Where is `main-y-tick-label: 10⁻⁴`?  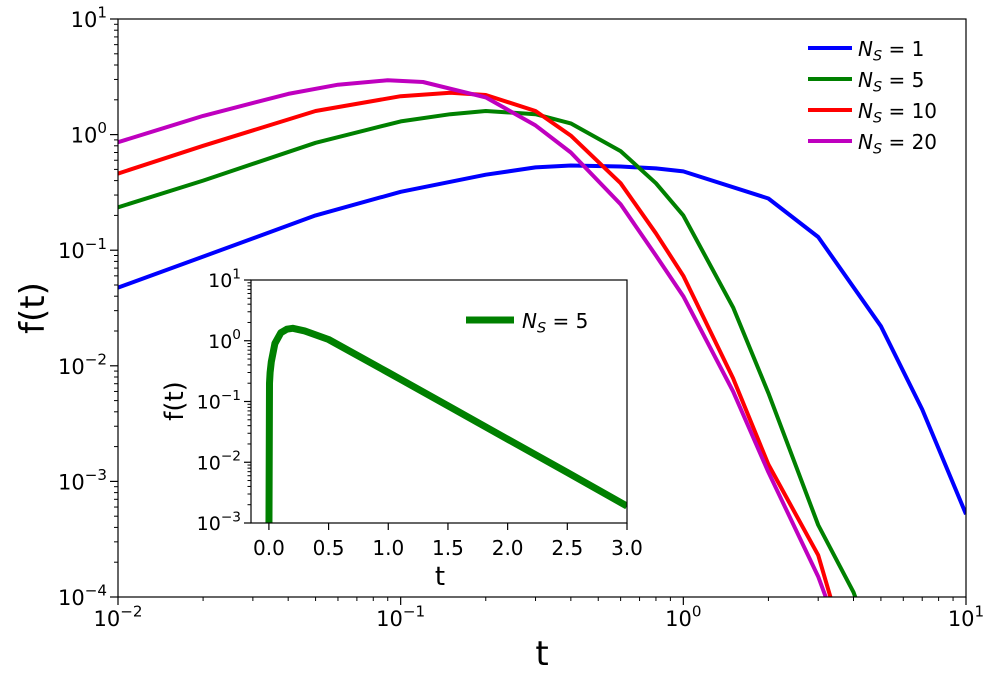
main-y-tick-label: 10⁻⁴ is located at coordinates (82, 596).